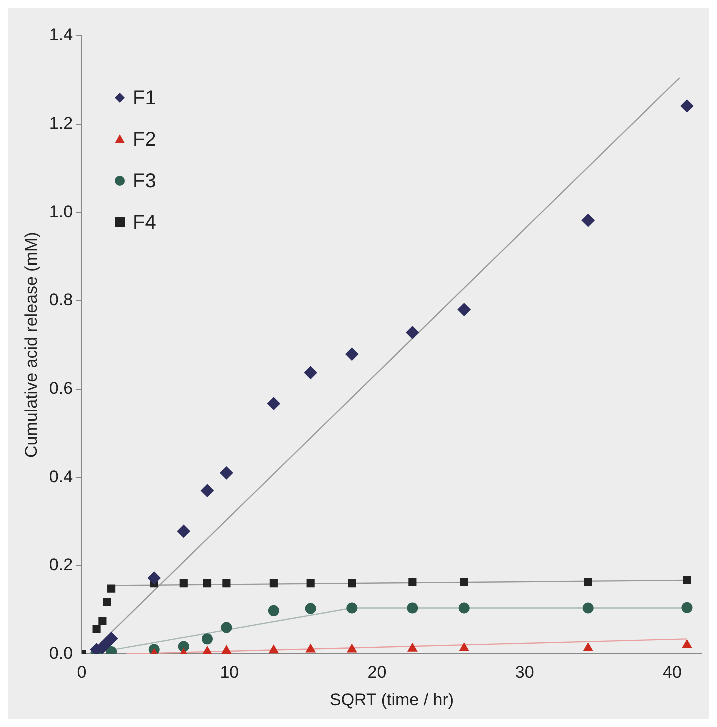 The width and height of the screenshot is (717, 727). What do you see at coordinates (392, 700) in the screenshot?
I see `x-axis-title: SQRT (time / hr)` at bounding box center [392, 700].